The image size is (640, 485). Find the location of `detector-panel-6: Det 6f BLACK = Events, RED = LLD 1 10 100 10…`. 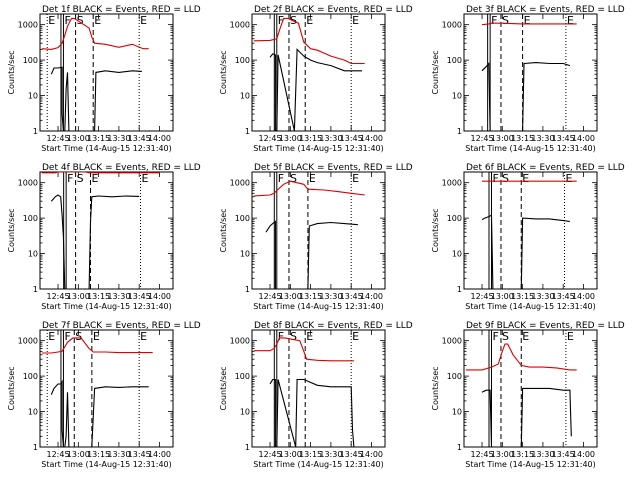

detector-panel-6: Det 6f BLACK = Events, RED = LLD 1 10 100 10… is located at coordinates (528, 237).